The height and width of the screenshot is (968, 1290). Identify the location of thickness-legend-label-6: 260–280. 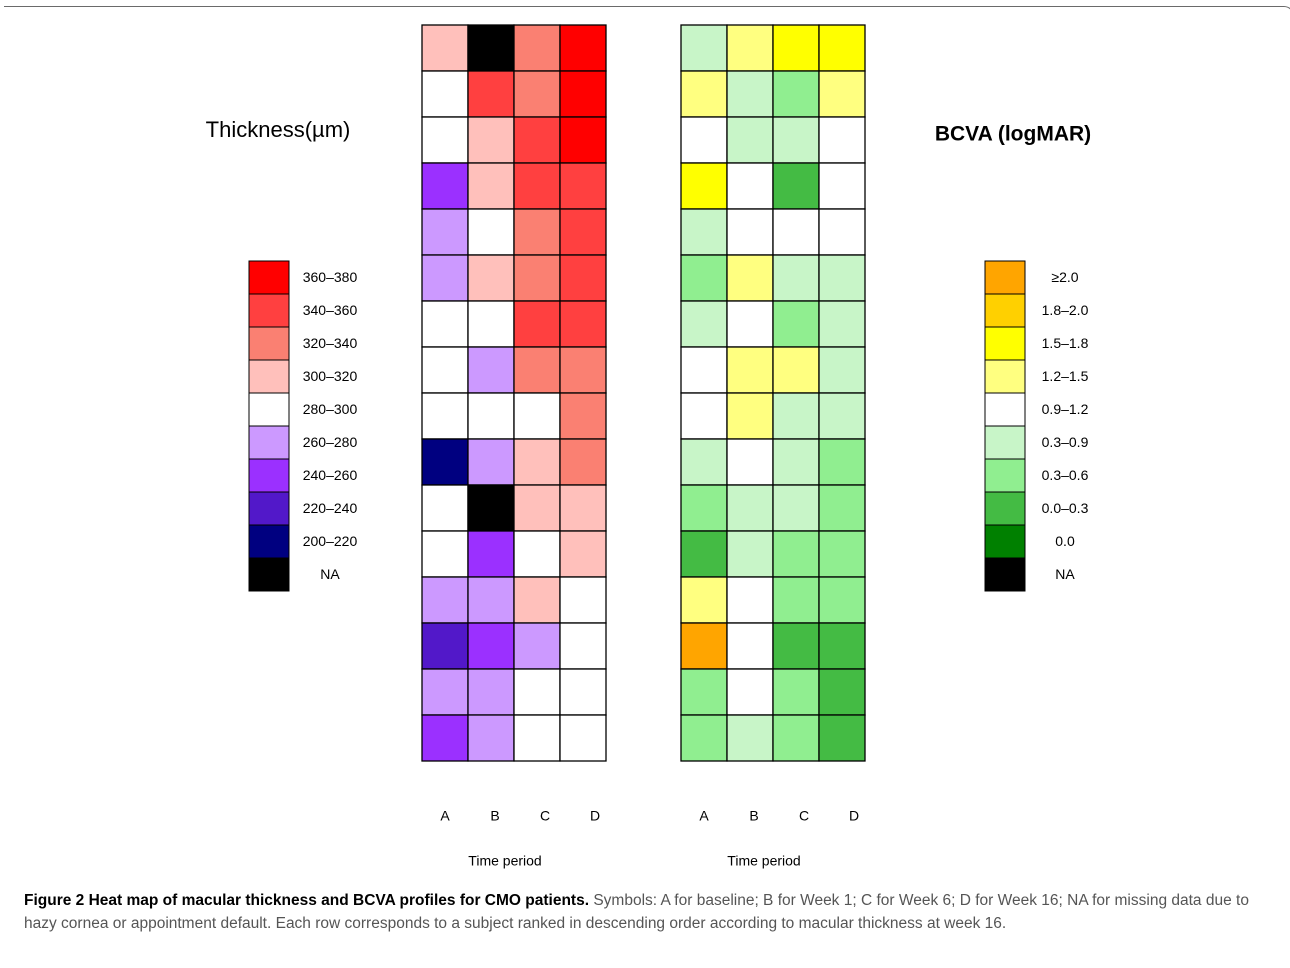
(330, 442).